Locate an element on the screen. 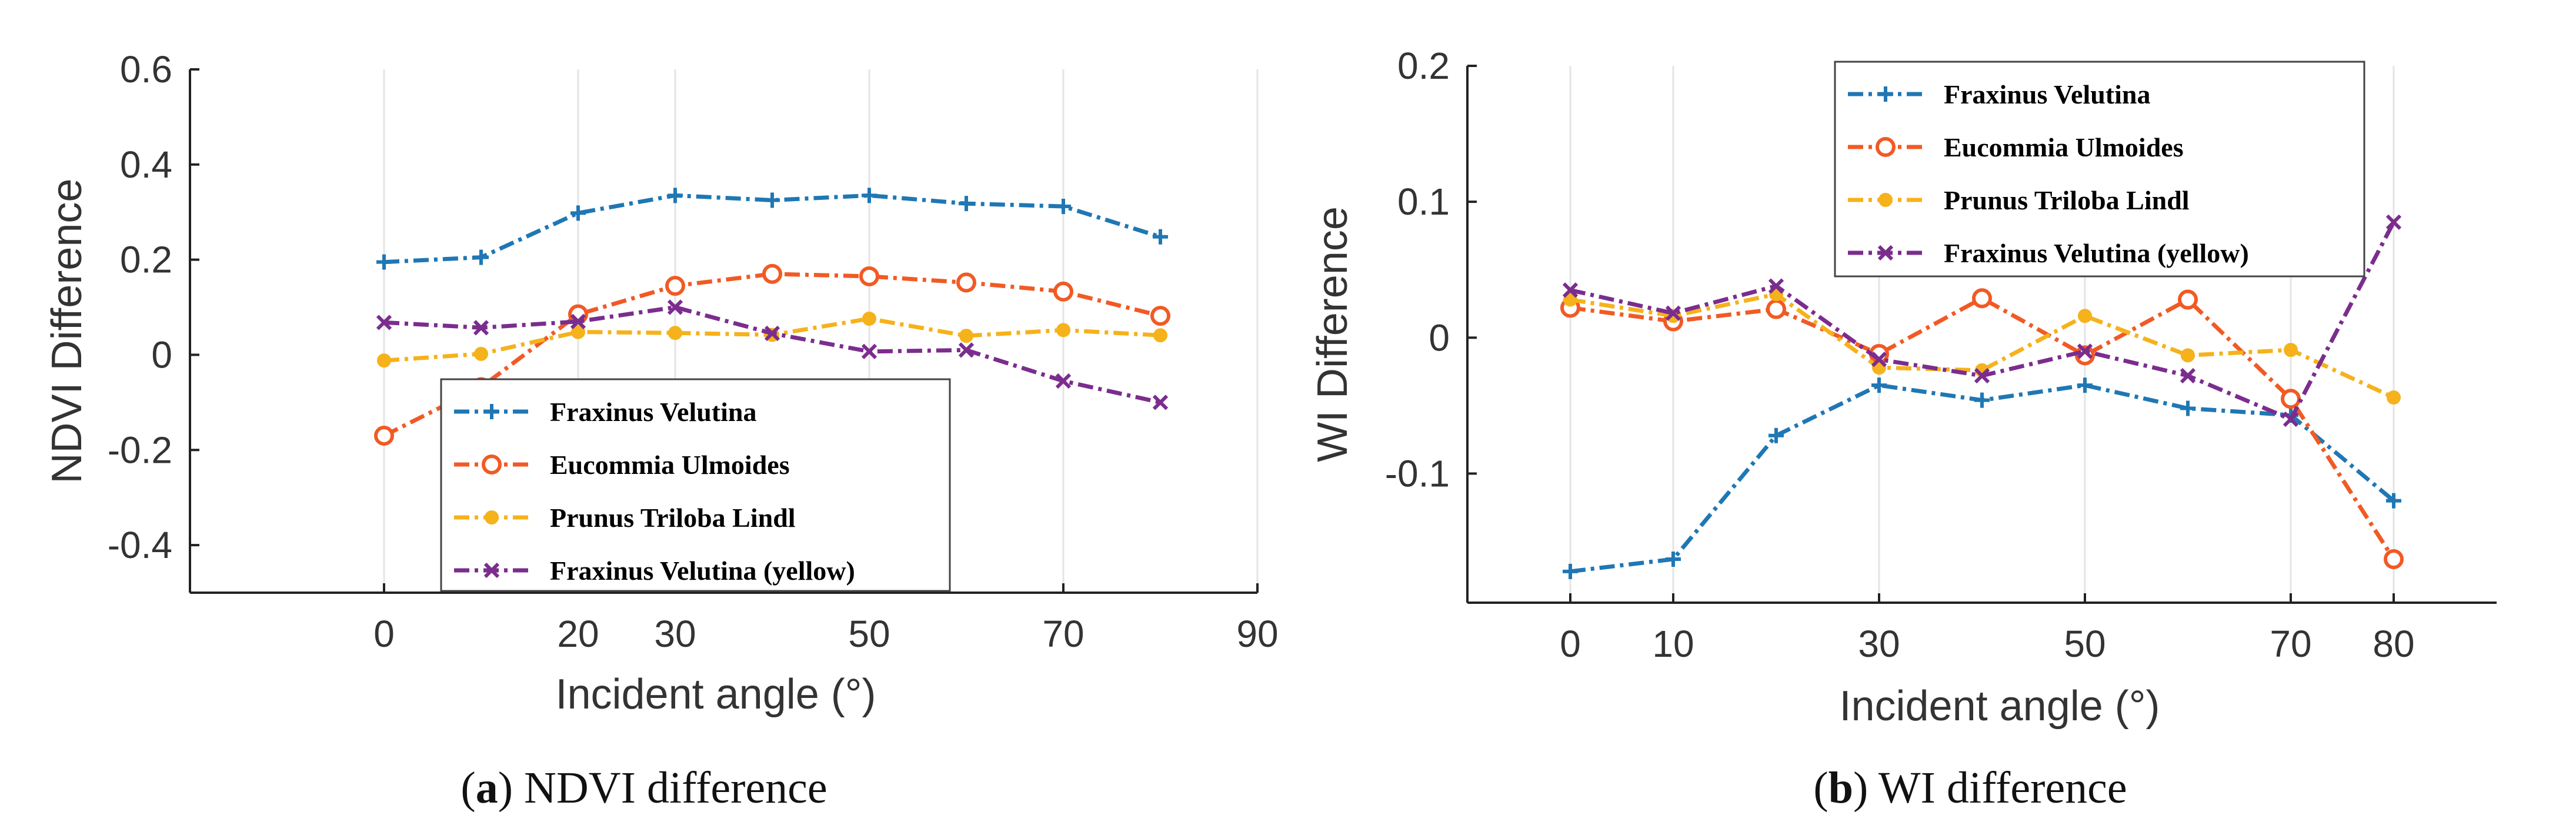 Image resolution: width=2576 pixels, height=832 pixels. wi-y-tick-label: 0.1 is located at coordinates (1423, 202).